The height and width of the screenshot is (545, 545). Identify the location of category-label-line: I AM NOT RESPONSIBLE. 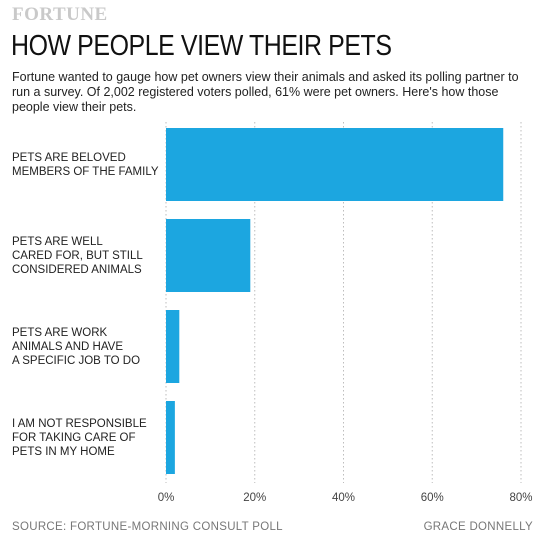
(79, 423).